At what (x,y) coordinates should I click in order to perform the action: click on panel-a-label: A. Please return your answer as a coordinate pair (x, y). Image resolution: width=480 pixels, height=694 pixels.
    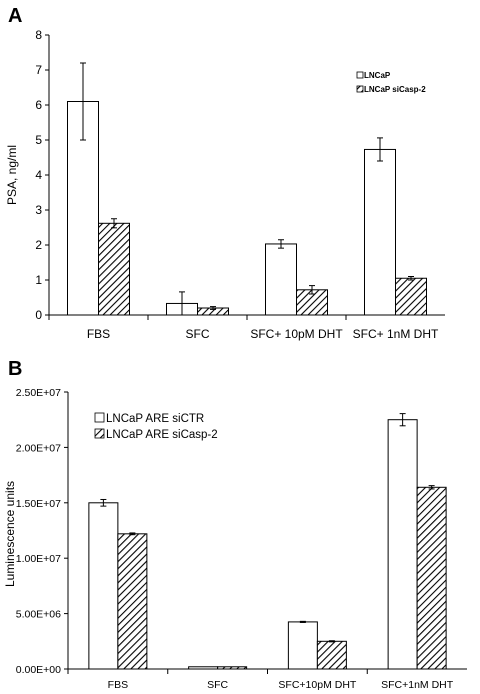
    Looking at the image, I should click on (15, 16).